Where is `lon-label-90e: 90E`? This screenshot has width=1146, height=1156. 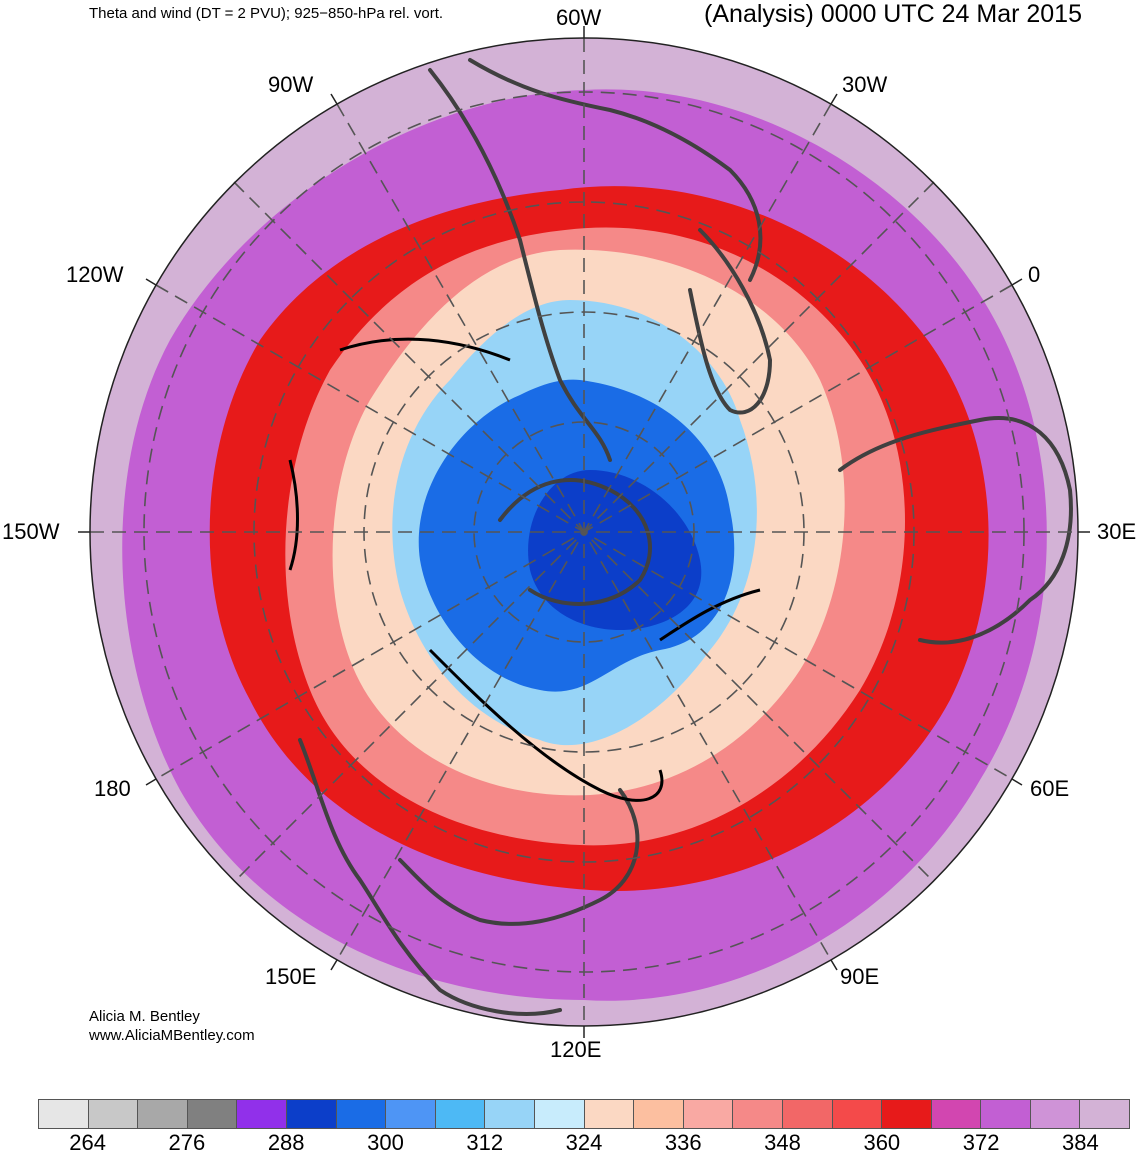 lon-label-90e: 90E is located at coordinates (860, 976).